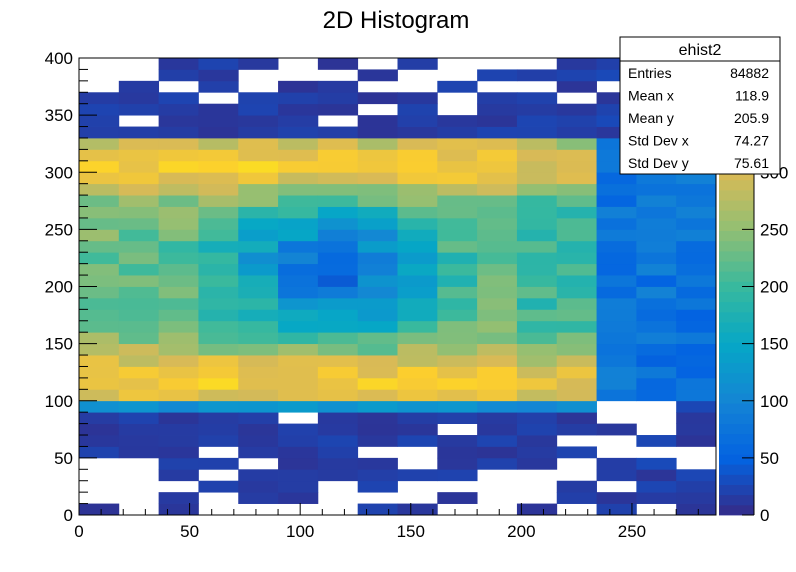 Image resolution: width=796 pixels, height=572 pixels. What do you see at coordinates (71, 287) in the screenshot?
I see `y-axis: 0 50 100 150 200 250 300 350 400` at bounding box center [71, 287].